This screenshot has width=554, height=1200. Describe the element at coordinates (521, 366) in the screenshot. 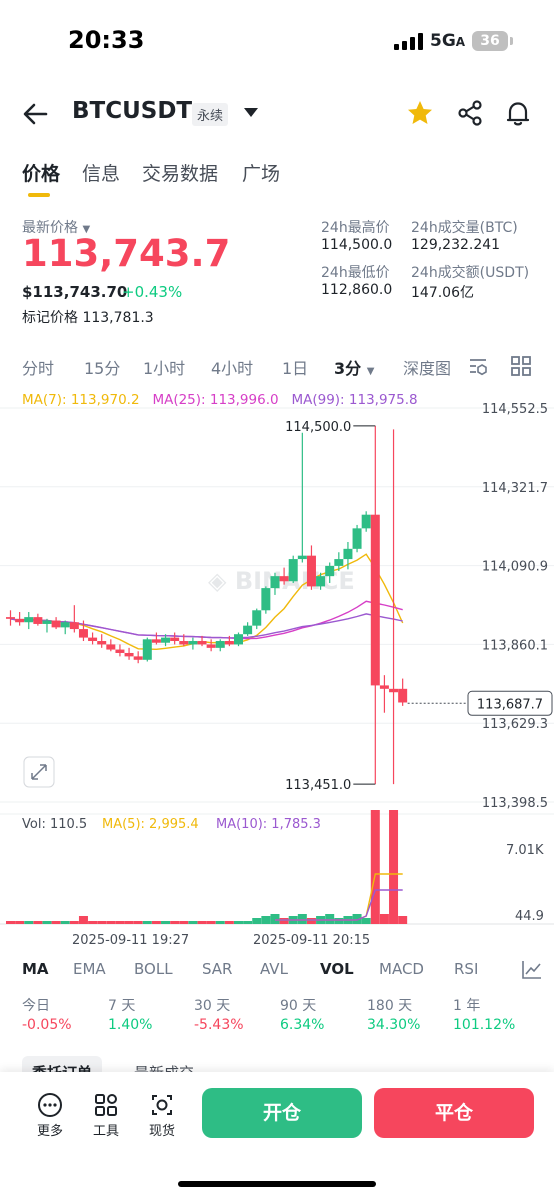

I see `layout-grid-icon` at that location.